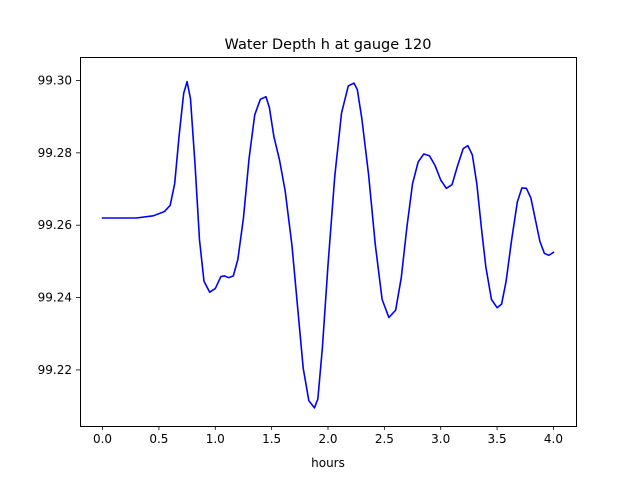 This screenshot has height=485, width=640. Describe the element at coordinates (55, 370) in the screenshot. I see `y-tick-label: 99.22` at that location.